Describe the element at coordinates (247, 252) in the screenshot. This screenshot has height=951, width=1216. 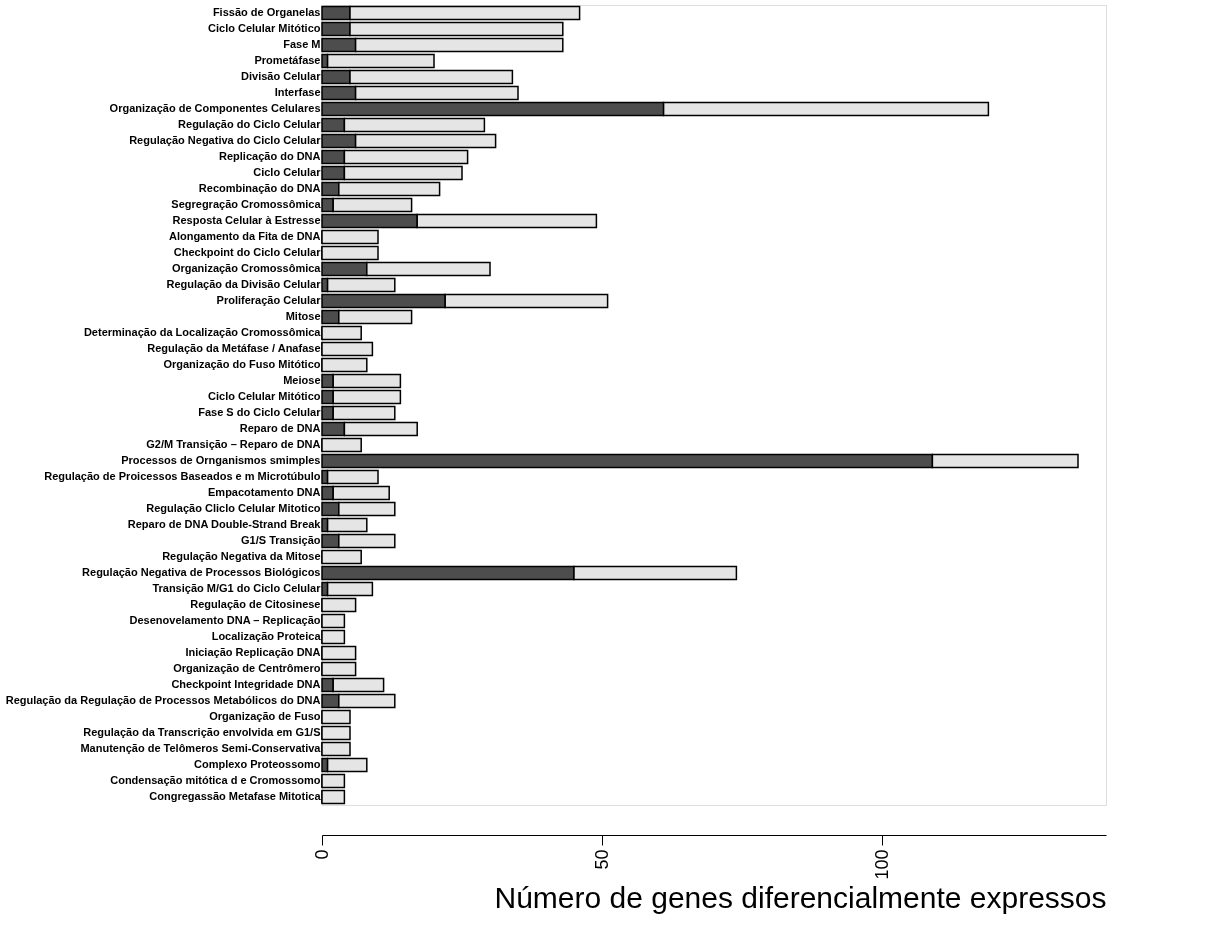
I see `y-tick-label: Checkpoint do Ciclo Celular` at that location.